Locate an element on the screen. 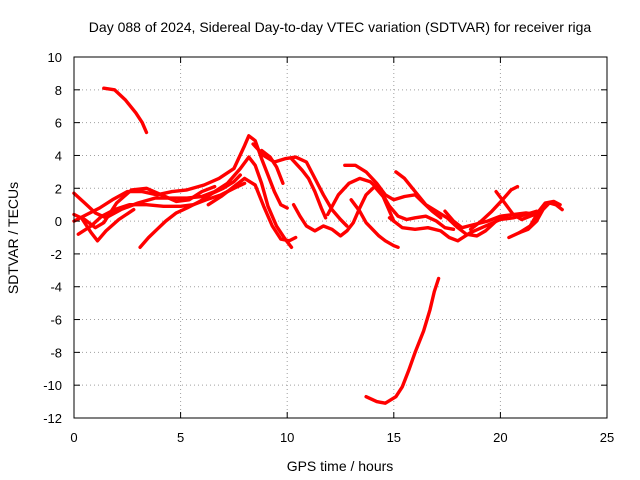 This screenshot has height=480, width=640. y-tick-label: -6 is located at coordinates (56, 320).